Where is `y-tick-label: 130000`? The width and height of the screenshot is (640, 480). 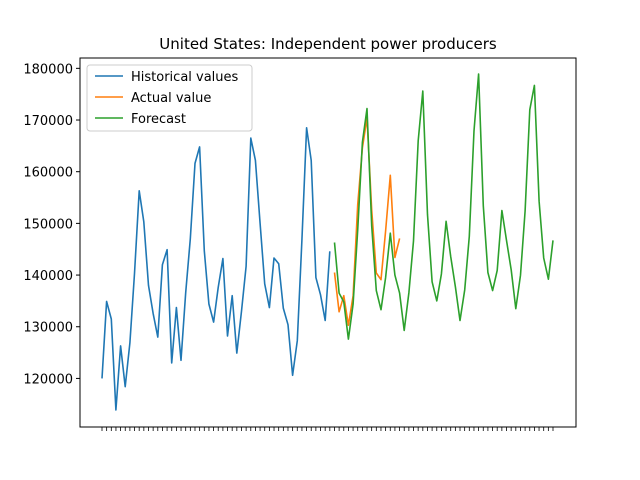 y-tick-label: 130000 is located at coordinates (48, 328).